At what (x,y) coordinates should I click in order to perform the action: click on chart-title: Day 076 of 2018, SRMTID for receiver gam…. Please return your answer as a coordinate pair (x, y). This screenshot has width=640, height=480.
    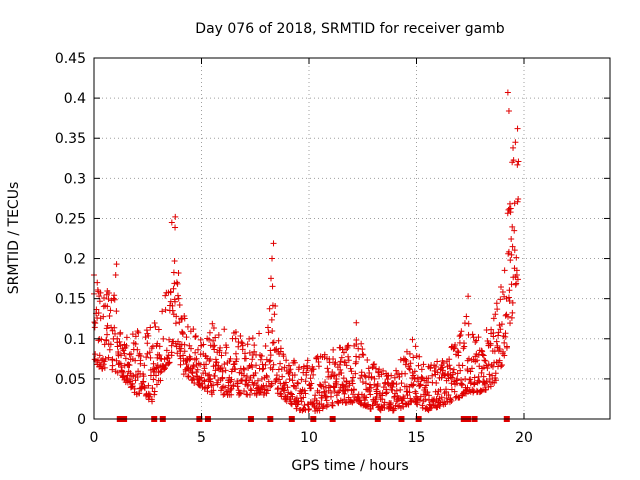
    Looking at the image, I should click on (350, 29).